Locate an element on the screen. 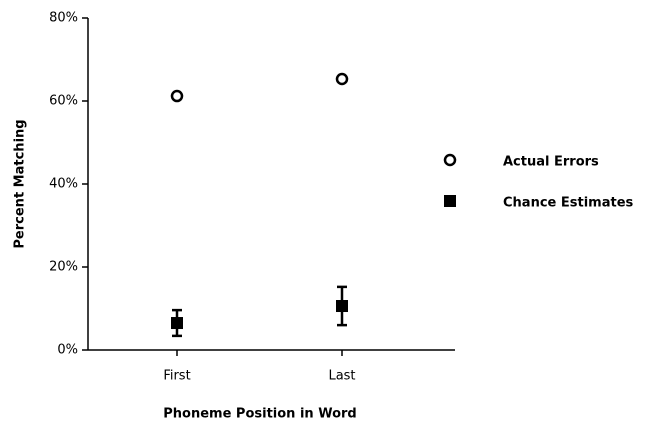 This screenshot has height=423, width=670. y-tick-label: 80% is located at coordinates (63, 18).